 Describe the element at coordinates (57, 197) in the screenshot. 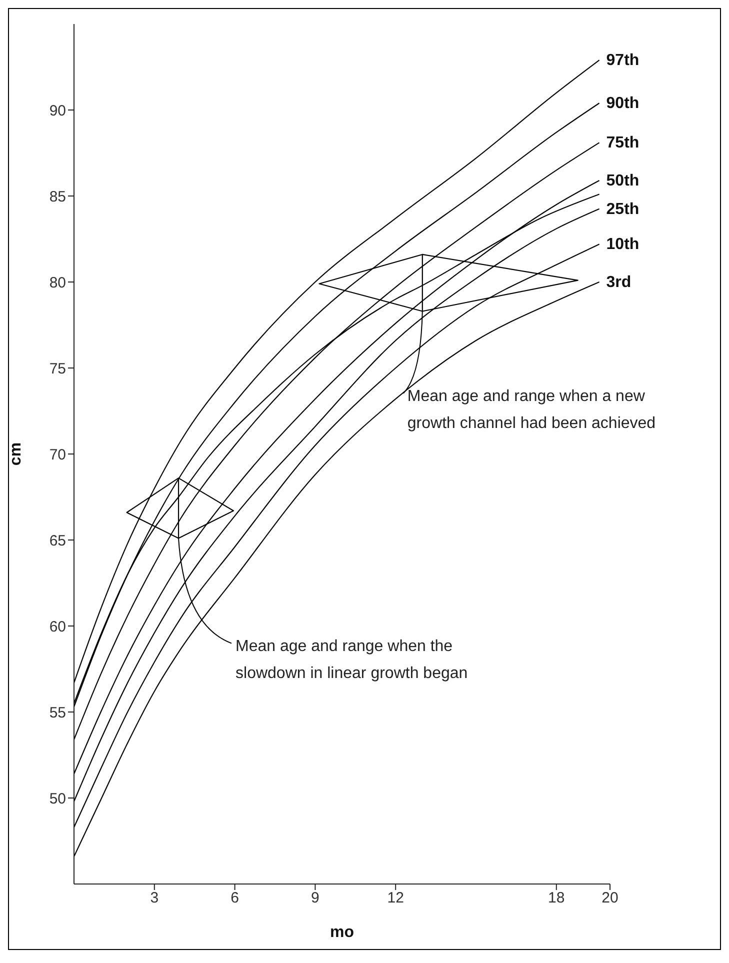

I see `y-tick-label: 85` at that location.